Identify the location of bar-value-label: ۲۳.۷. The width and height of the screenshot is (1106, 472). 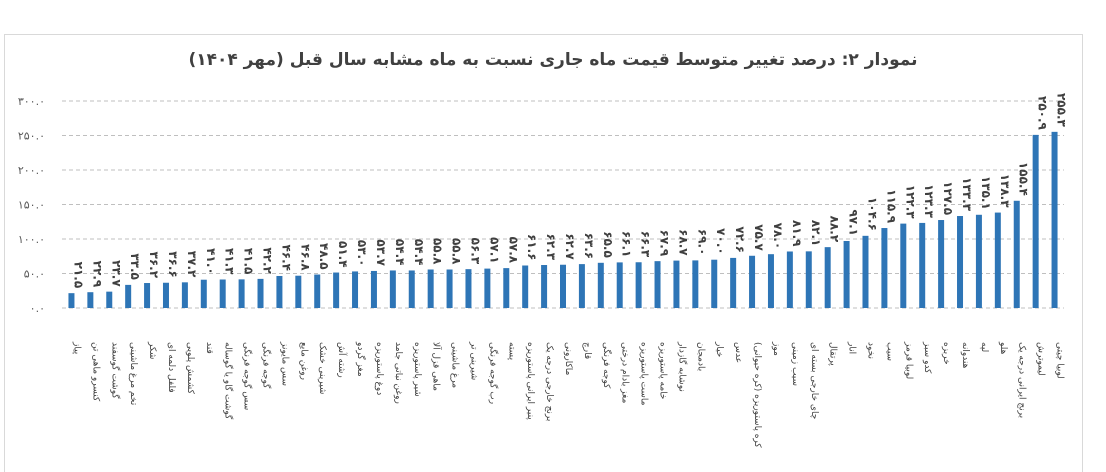
(116, 273).